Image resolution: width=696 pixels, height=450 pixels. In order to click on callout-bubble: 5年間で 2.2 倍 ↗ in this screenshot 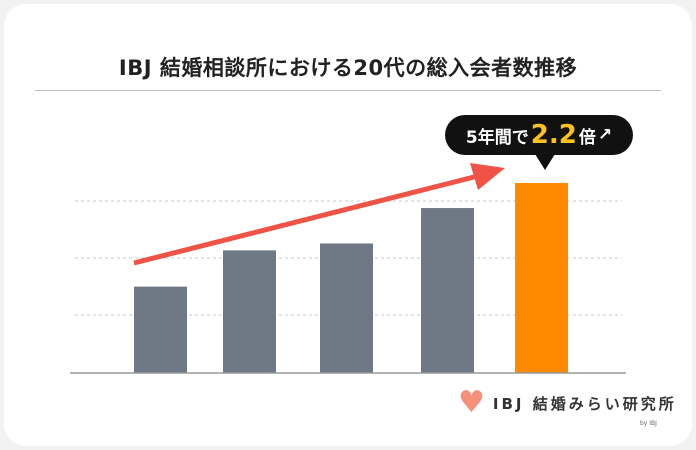, I will do `click(539, 142)`.